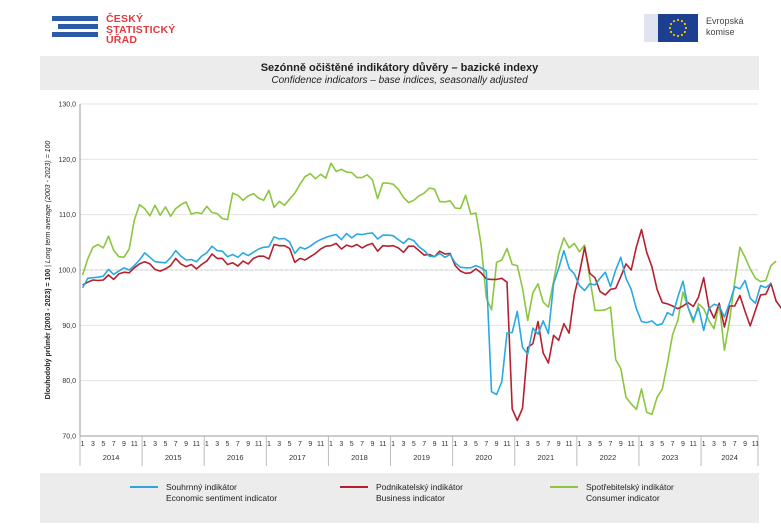 This screenshot has width=781, height=531. I want to click on legend-label-cz: Souhrnný indikátor, so click(201, 487).